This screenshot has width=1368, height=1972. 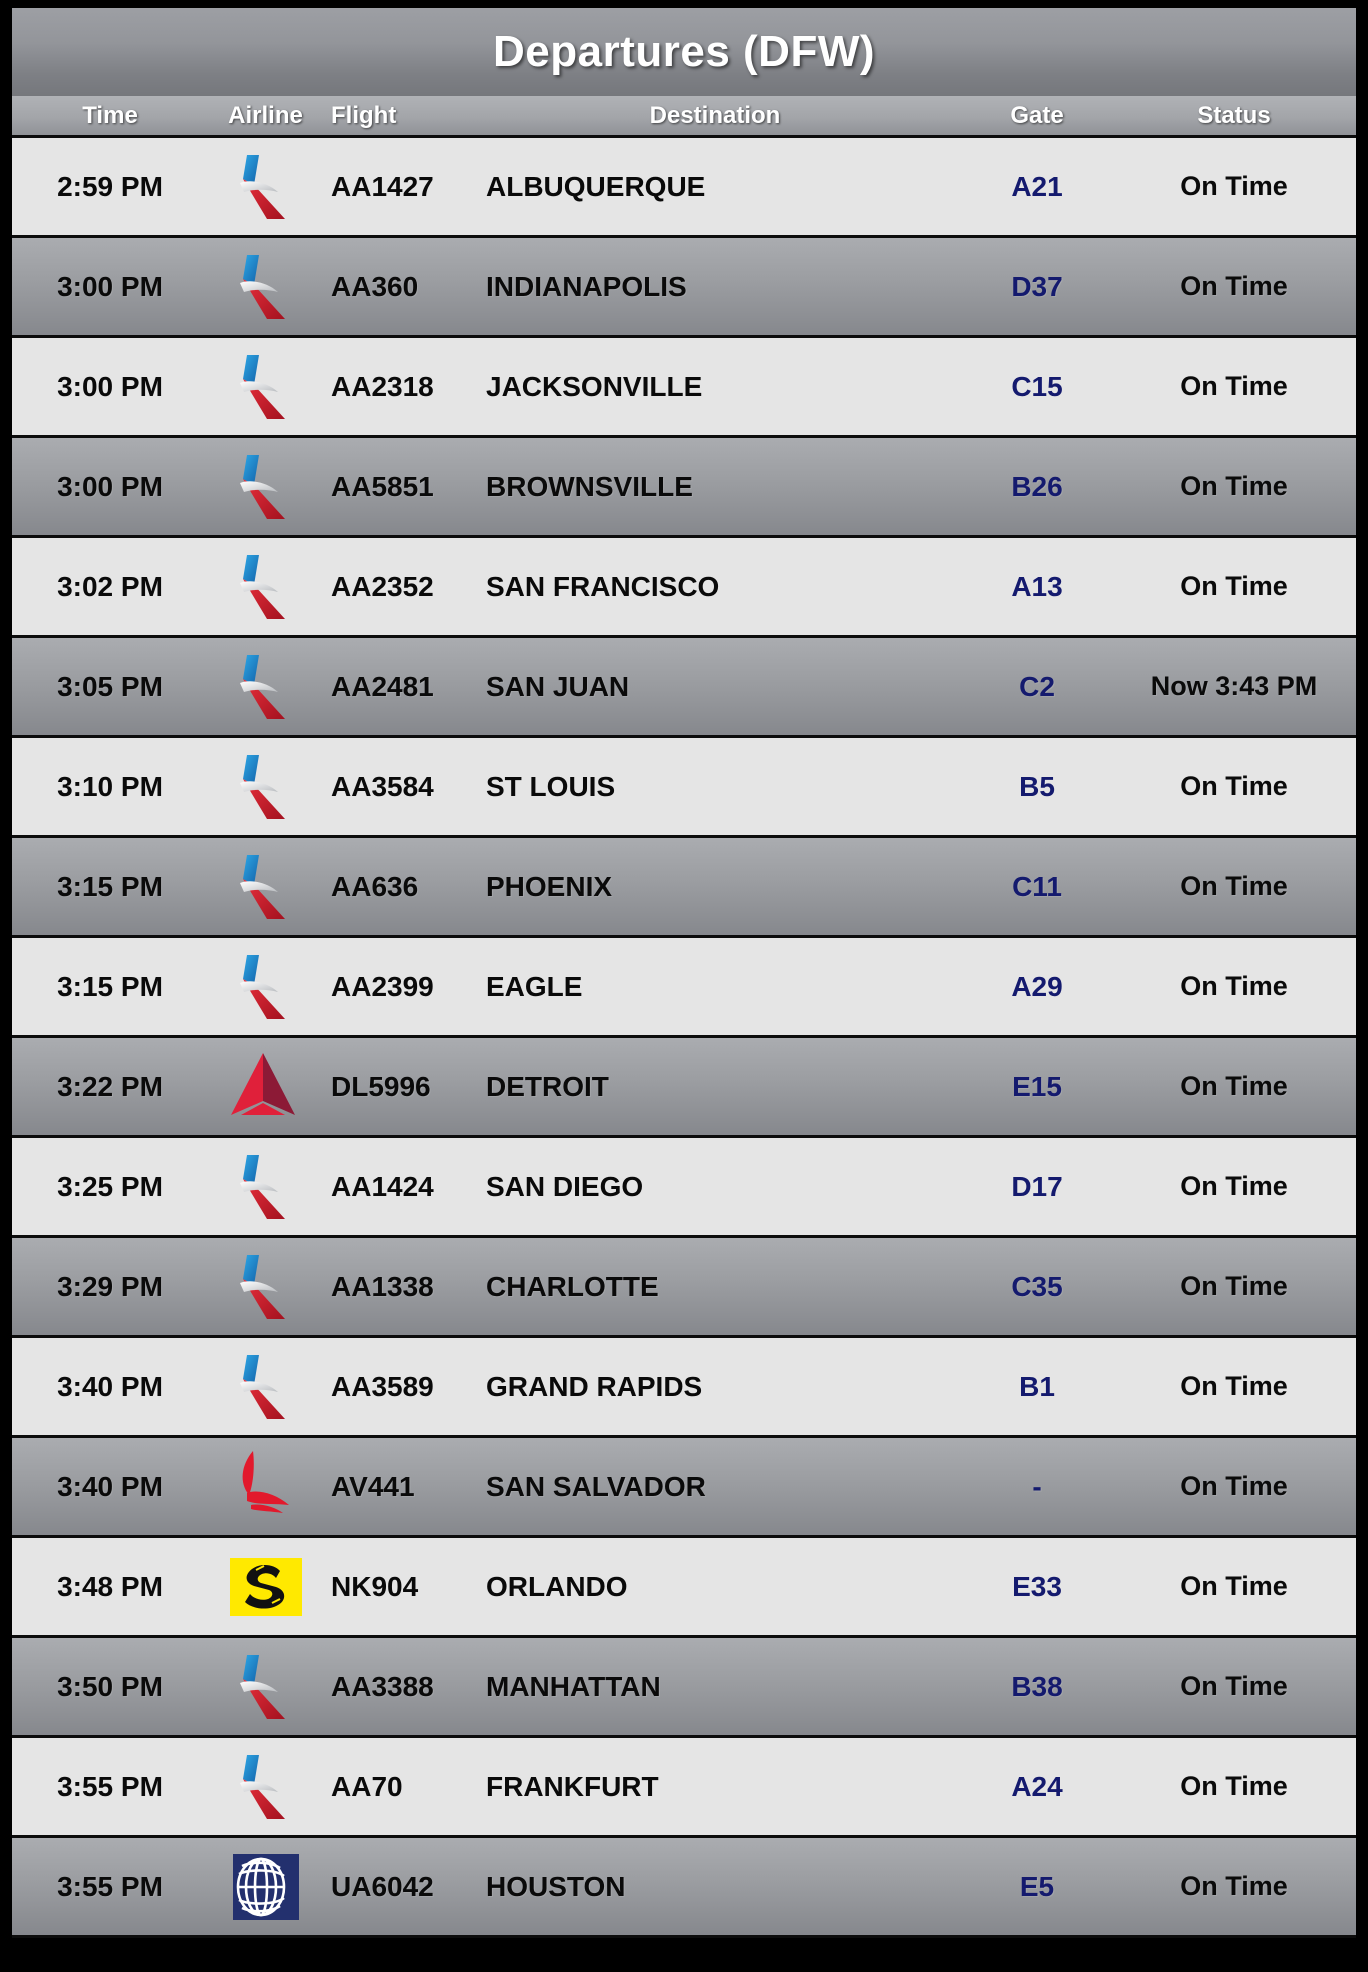 I want to click on table-row: 3:10 PM AA3584 ST LOUIS B5 On Time, so click(x=684, y=788).